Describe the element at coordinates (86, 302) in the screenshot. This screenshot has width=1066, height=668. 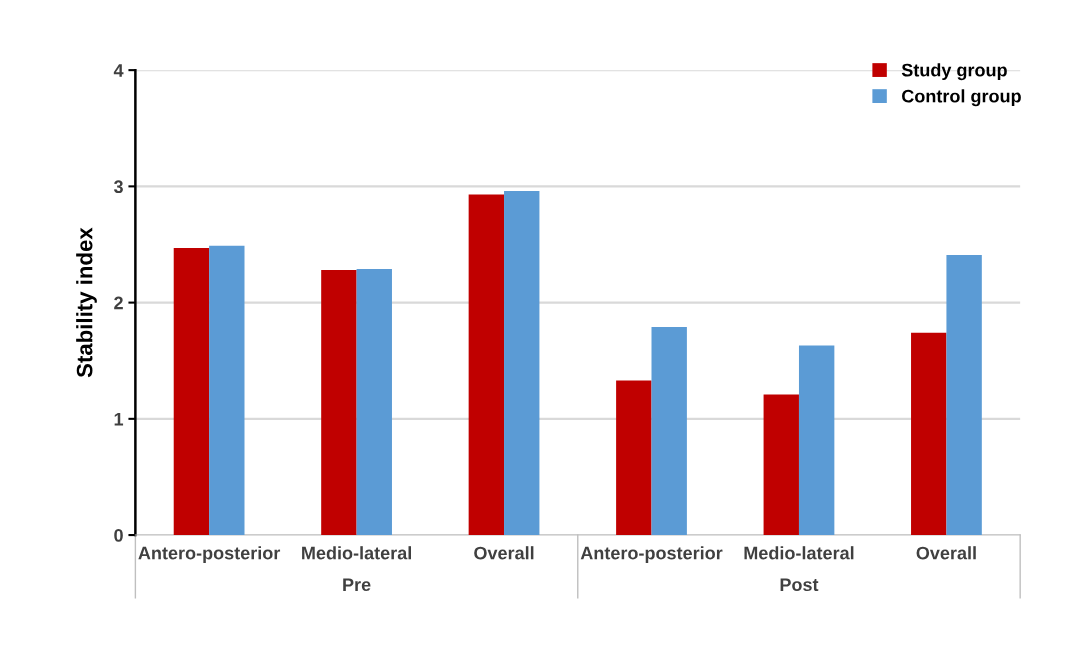
I see `y-axis-title: Stability index` at that location.